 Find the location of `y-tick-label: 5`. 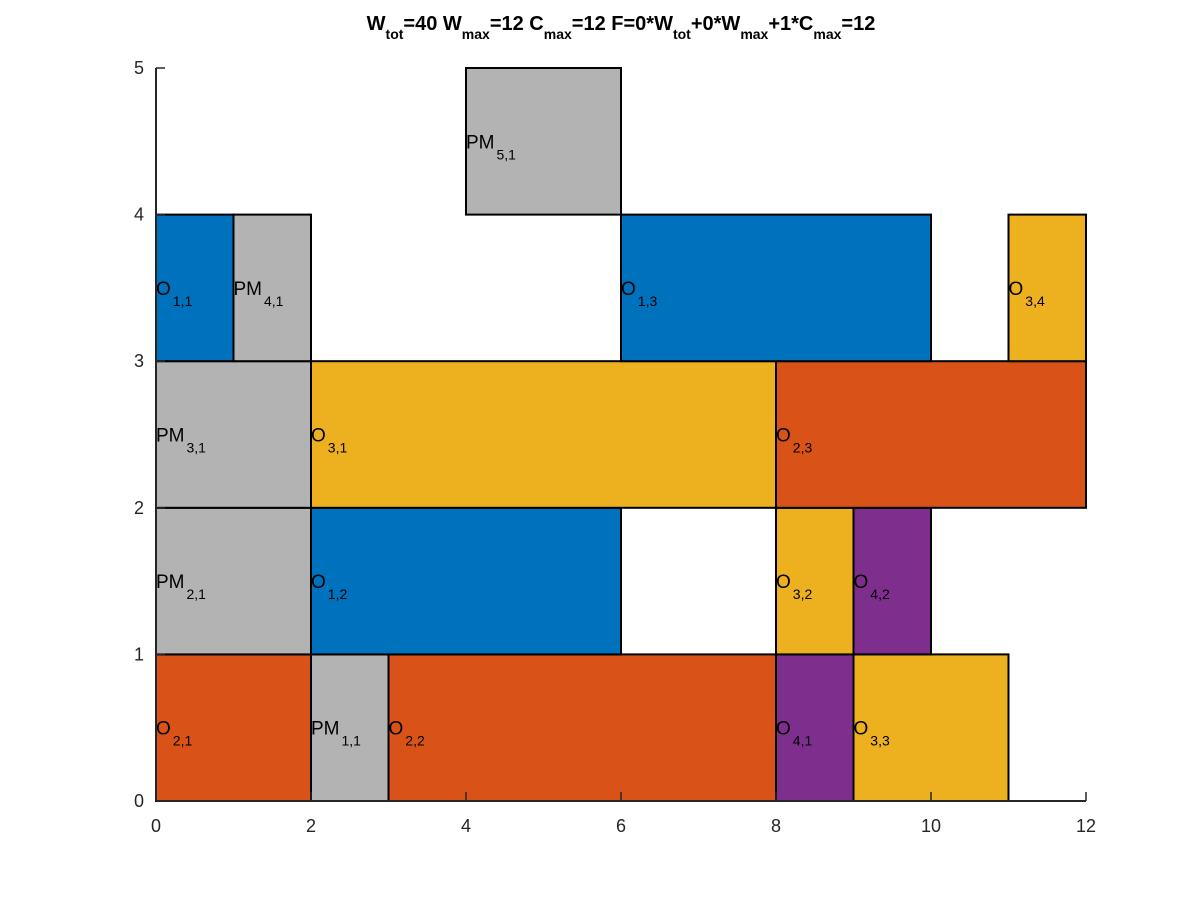

y-tick-label: 5 is located at coordinates (139, 68).